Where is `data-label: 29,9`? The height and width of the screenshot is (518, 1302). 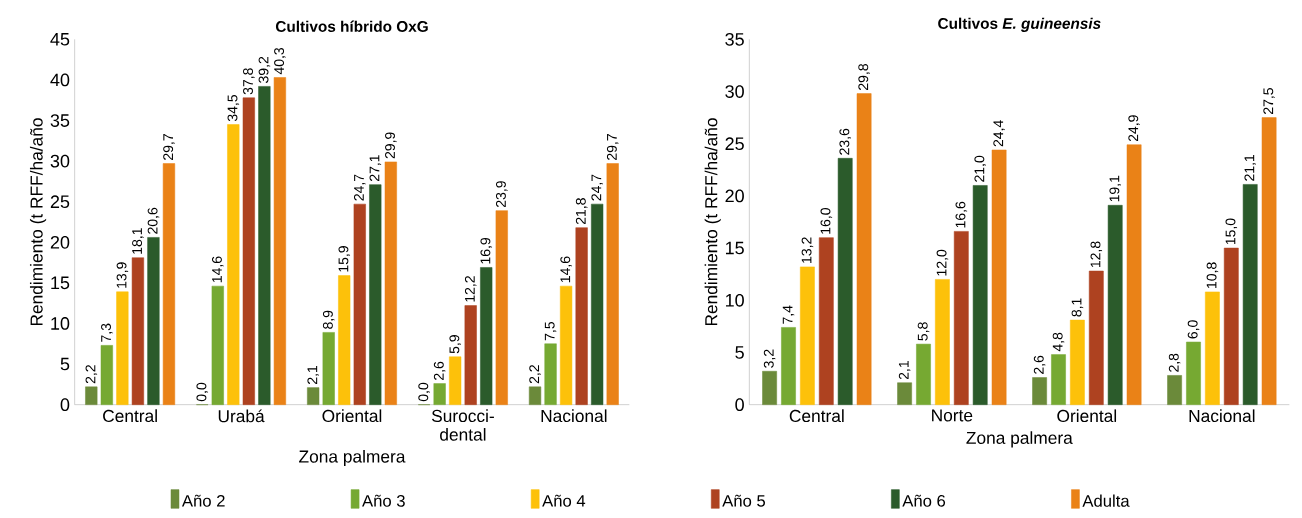
data-label: 29,9 is located at coordinates (391, 145).